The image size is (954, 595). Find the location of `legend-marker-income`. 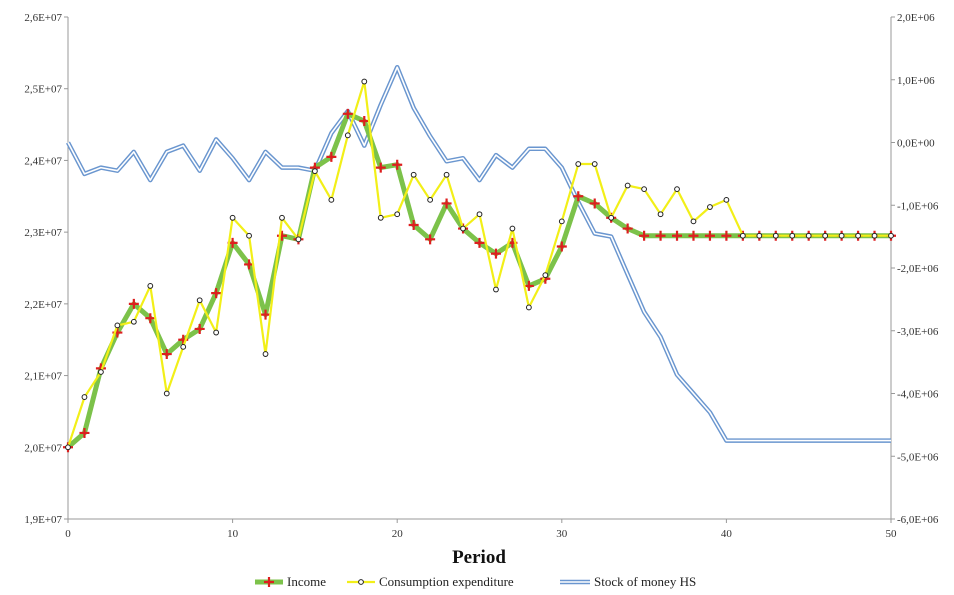

legend-marker-income is located at coordinates (269, 582).